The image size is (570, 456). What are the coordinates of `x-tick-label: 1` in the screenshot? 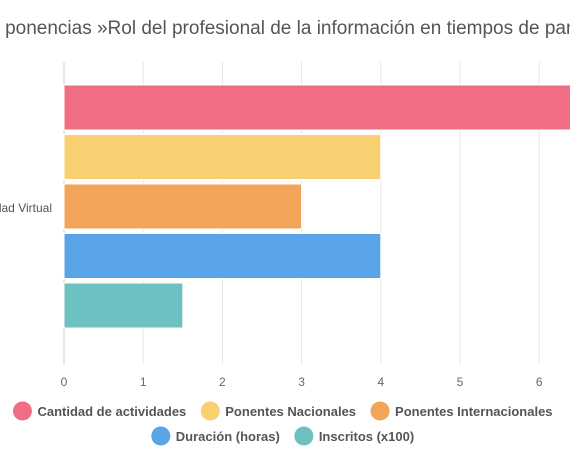 It's located at (143, 382).